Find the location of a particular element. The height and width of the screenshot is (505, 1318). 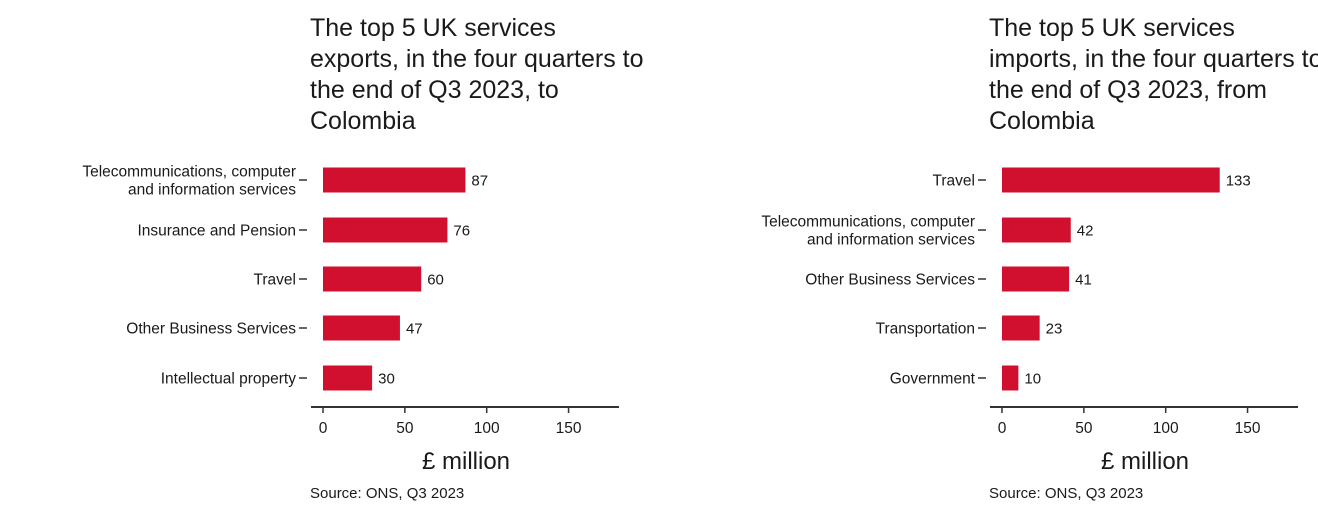

exports-x-tick-label: 50 is located at coordinates (405, 428).